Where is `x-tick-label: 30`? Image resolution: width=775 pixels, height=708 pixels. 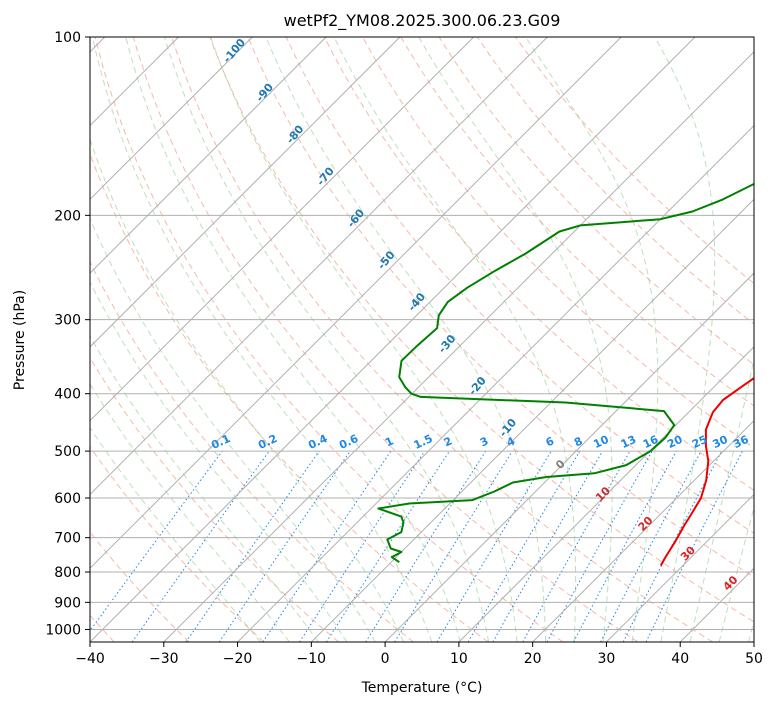
x-tick-label: 30 is located at coordinates (607, 659).